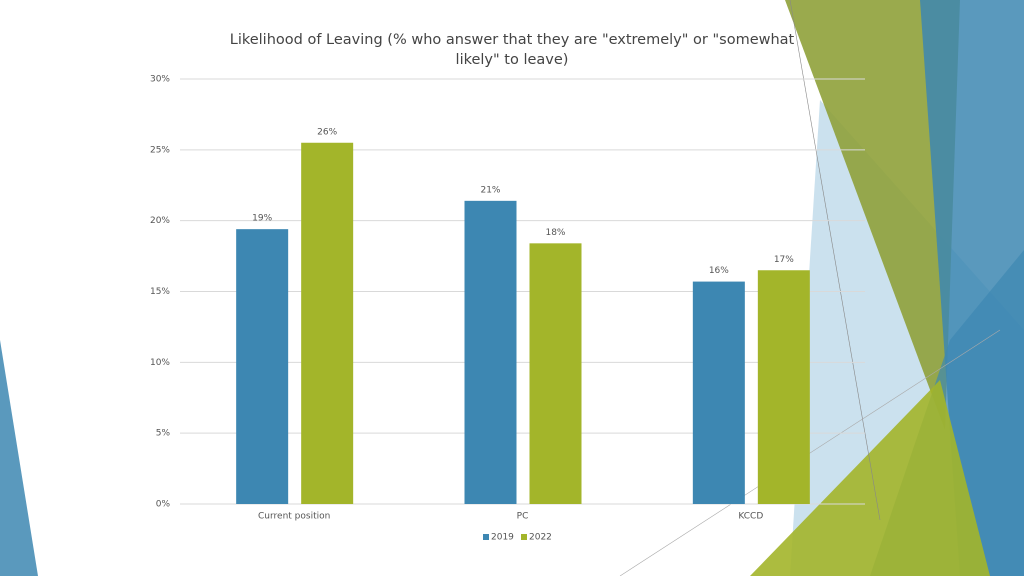  I want to click on y-tick-label: 0%, so click(163, 505).